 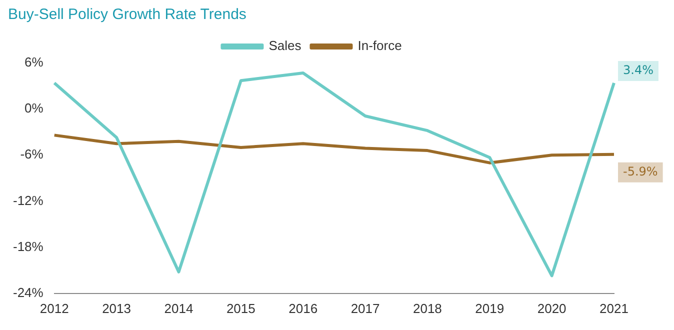 I want to click on data-label: 3.4%, so click(x=638, y=70).